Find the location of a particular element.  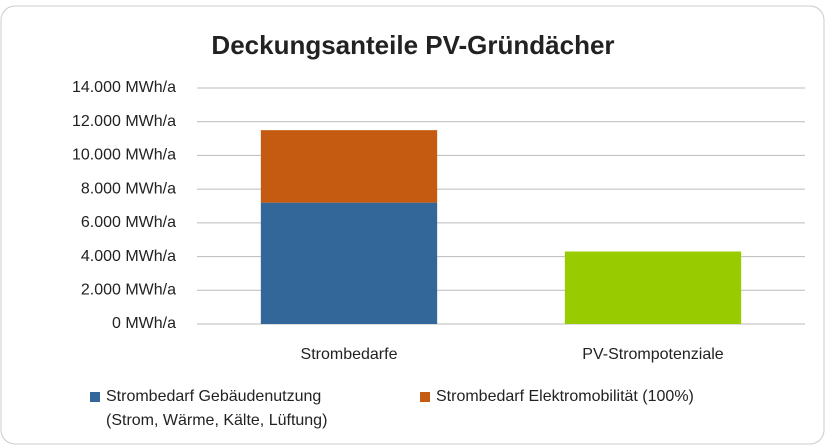

legend-label: Strombedarf Elektromobilität (100%) is located at coordinates (565, 396).